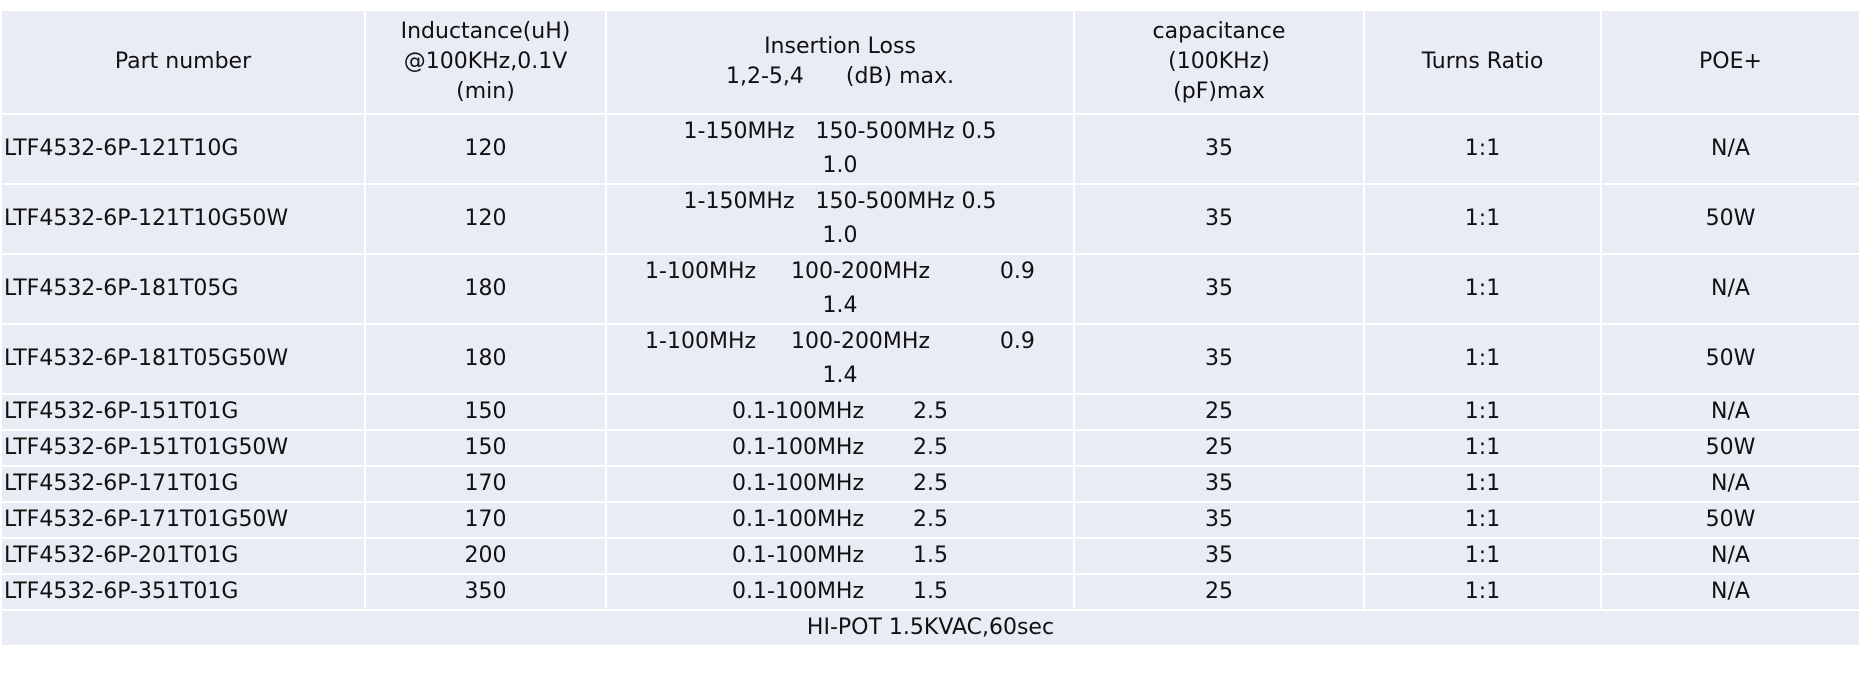 Image resolution: width=1861 pixels, height=677 pixels. I want to click on part-number-cell: LTF4532-6P-351T01G, so click(183, 592).